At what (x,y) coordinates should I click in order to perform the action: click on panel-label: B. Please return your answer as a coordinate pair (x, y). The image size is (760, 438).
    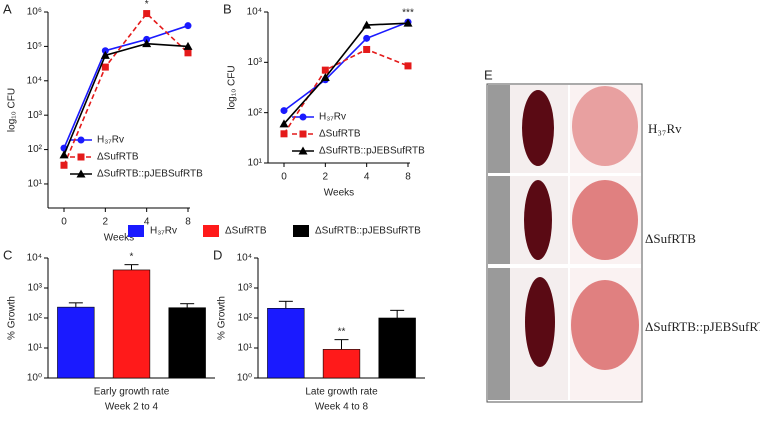
    Looking at the image, I should click on (227, 8).